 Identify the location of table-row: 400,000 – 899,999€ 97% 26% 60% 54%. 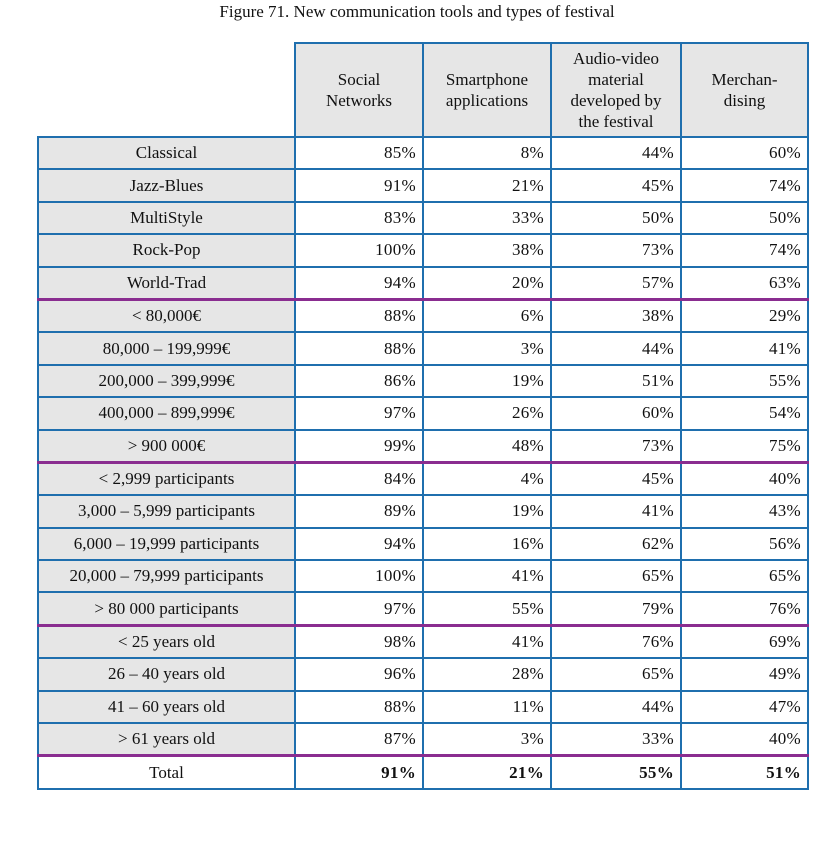
(423, 413).